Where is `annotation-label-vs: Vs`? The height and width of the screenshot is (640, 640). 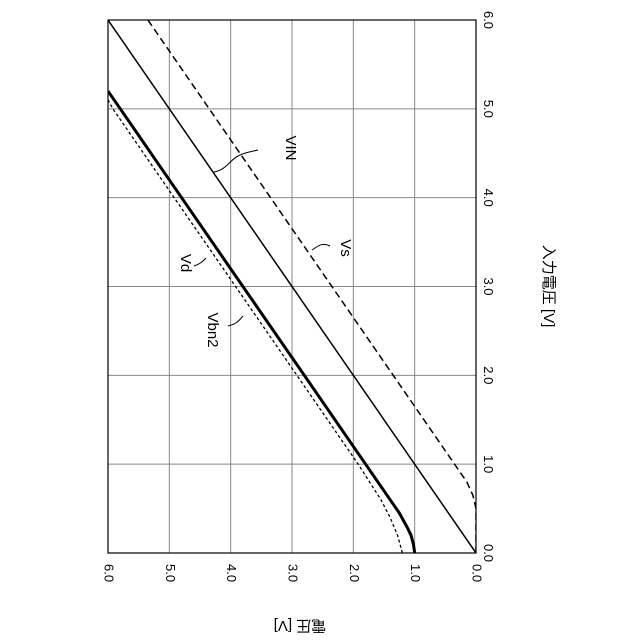 annotation-label-vs: Vs is located at coordinates (345, 248).